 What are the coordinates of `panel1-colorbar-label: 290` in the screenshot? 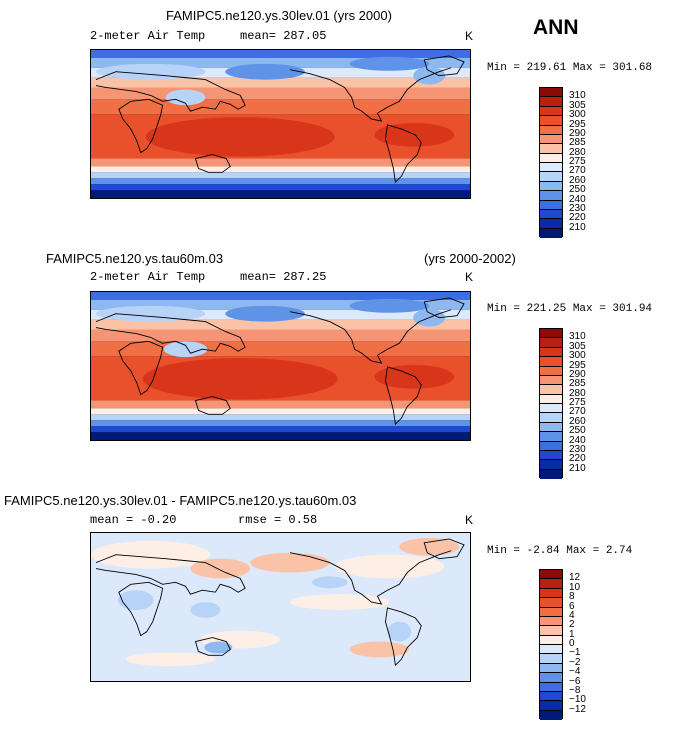 It's located at (577, 133).